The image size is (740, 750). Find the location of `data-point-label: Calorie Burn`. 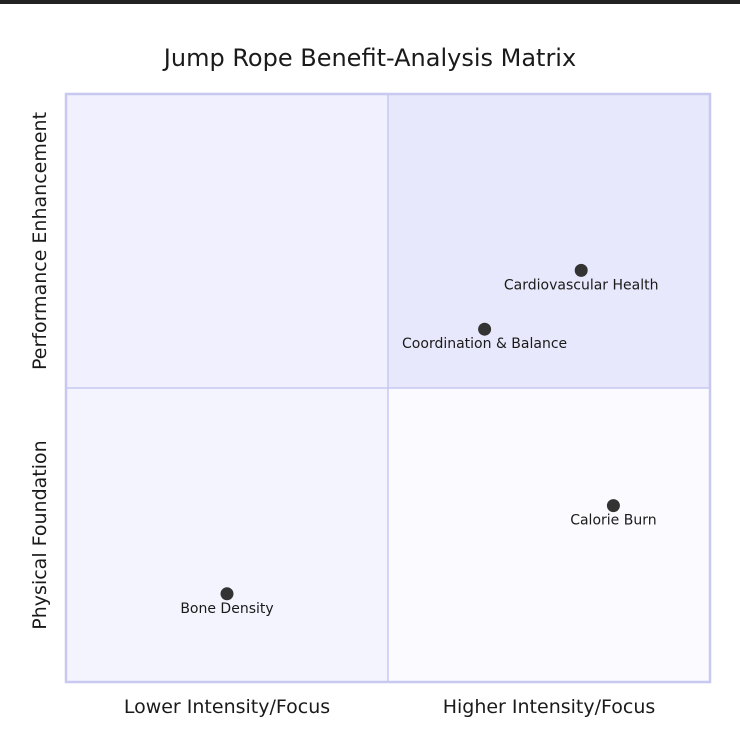

data-point-label: Calorie Burn is located at coordinates (613, 521).